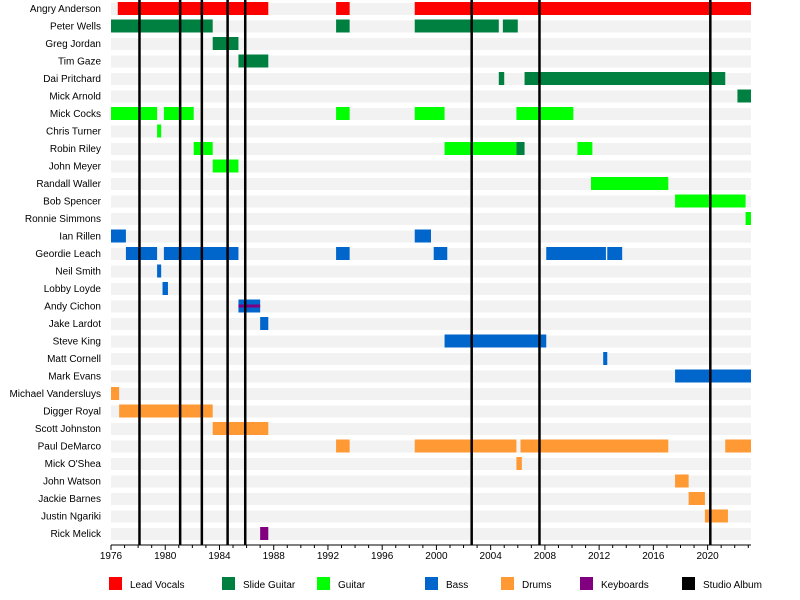  Describe the element at coordinates (431, 131) in the screenshot. I see `row-bg-chris-turner` at that location.